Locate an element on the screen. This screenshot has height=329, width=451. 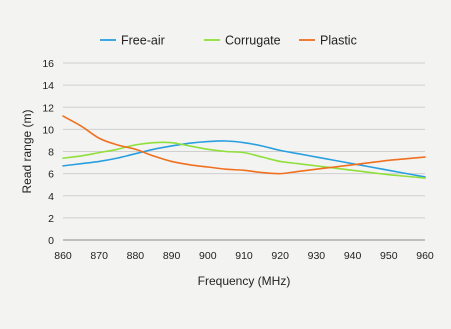
x-tick-label: 890 is located at coordinates (172, 256).